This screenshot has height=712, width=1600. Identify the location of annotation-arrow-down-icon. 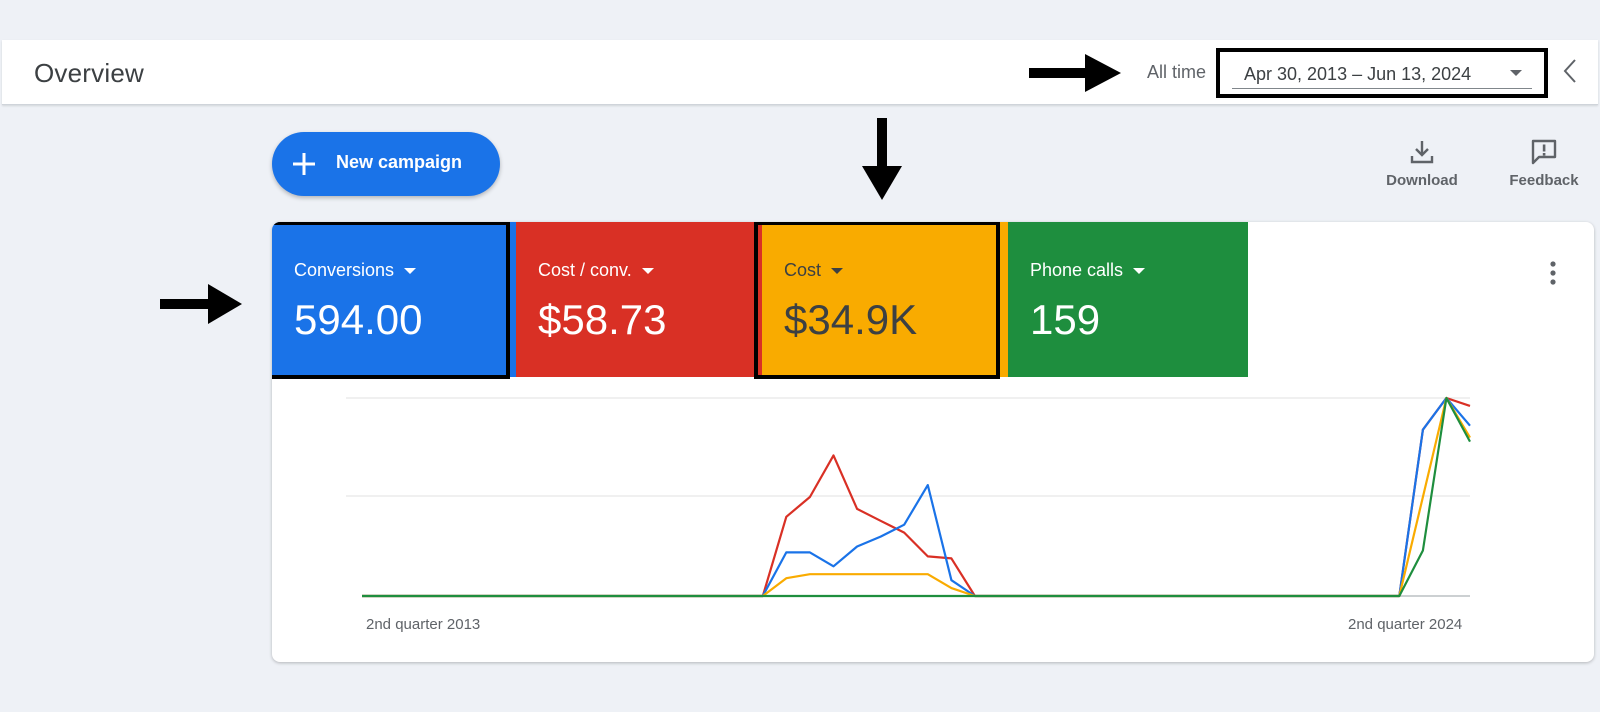
(882, 159).